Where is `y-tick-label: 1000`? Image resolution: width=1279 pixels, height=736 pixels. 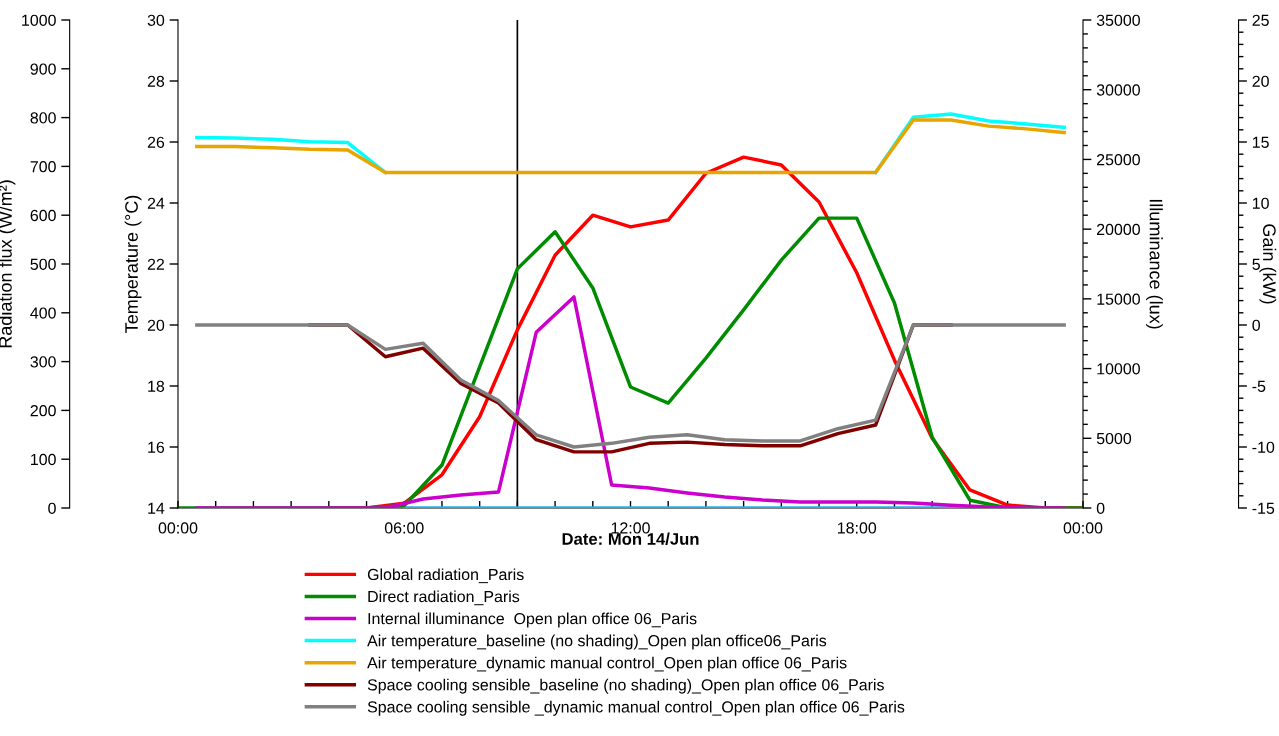
y-tick-label: 1000 is located at coordinates (39, 20).